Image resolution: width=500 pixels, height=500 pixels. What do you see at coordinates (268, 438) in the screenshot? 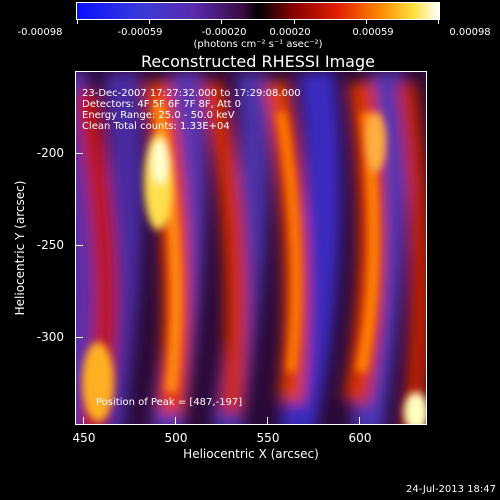
I see `x-tick-label: 550` at bounding box center [268, 438].